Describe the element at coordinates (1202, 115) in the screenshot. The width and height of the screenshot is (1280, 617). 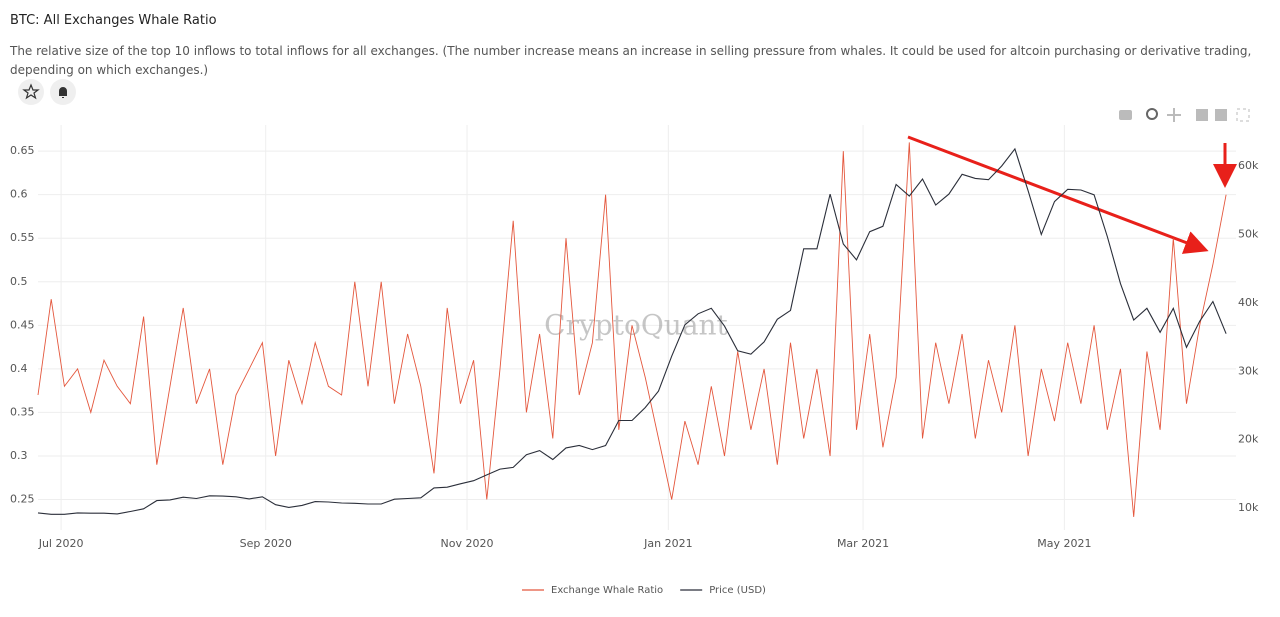
I see `zoom-in-icon` at that location.